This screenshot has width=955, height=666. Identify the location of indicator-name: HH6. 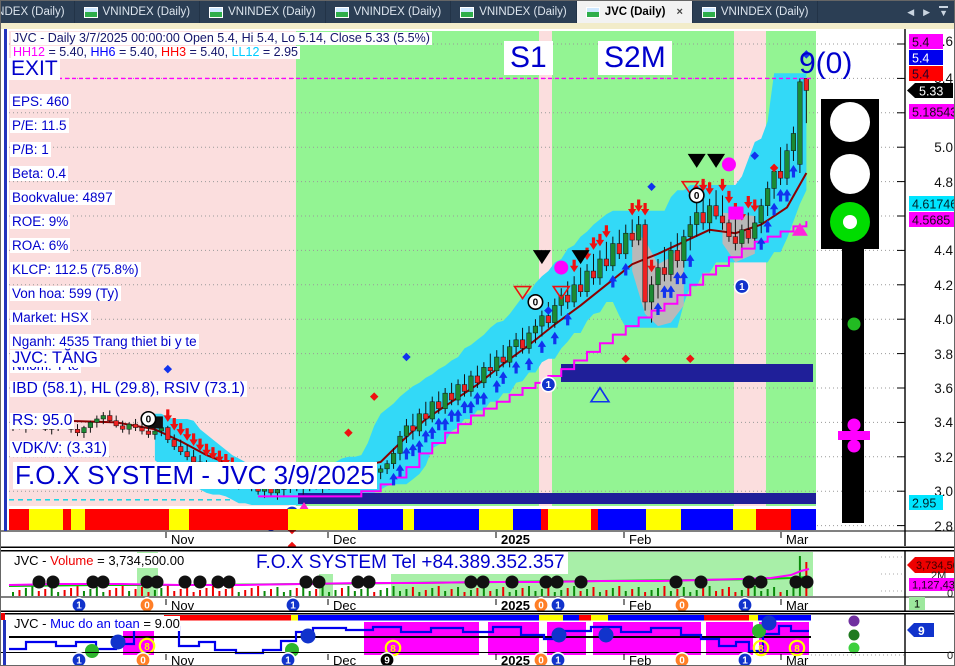
(103, 52).